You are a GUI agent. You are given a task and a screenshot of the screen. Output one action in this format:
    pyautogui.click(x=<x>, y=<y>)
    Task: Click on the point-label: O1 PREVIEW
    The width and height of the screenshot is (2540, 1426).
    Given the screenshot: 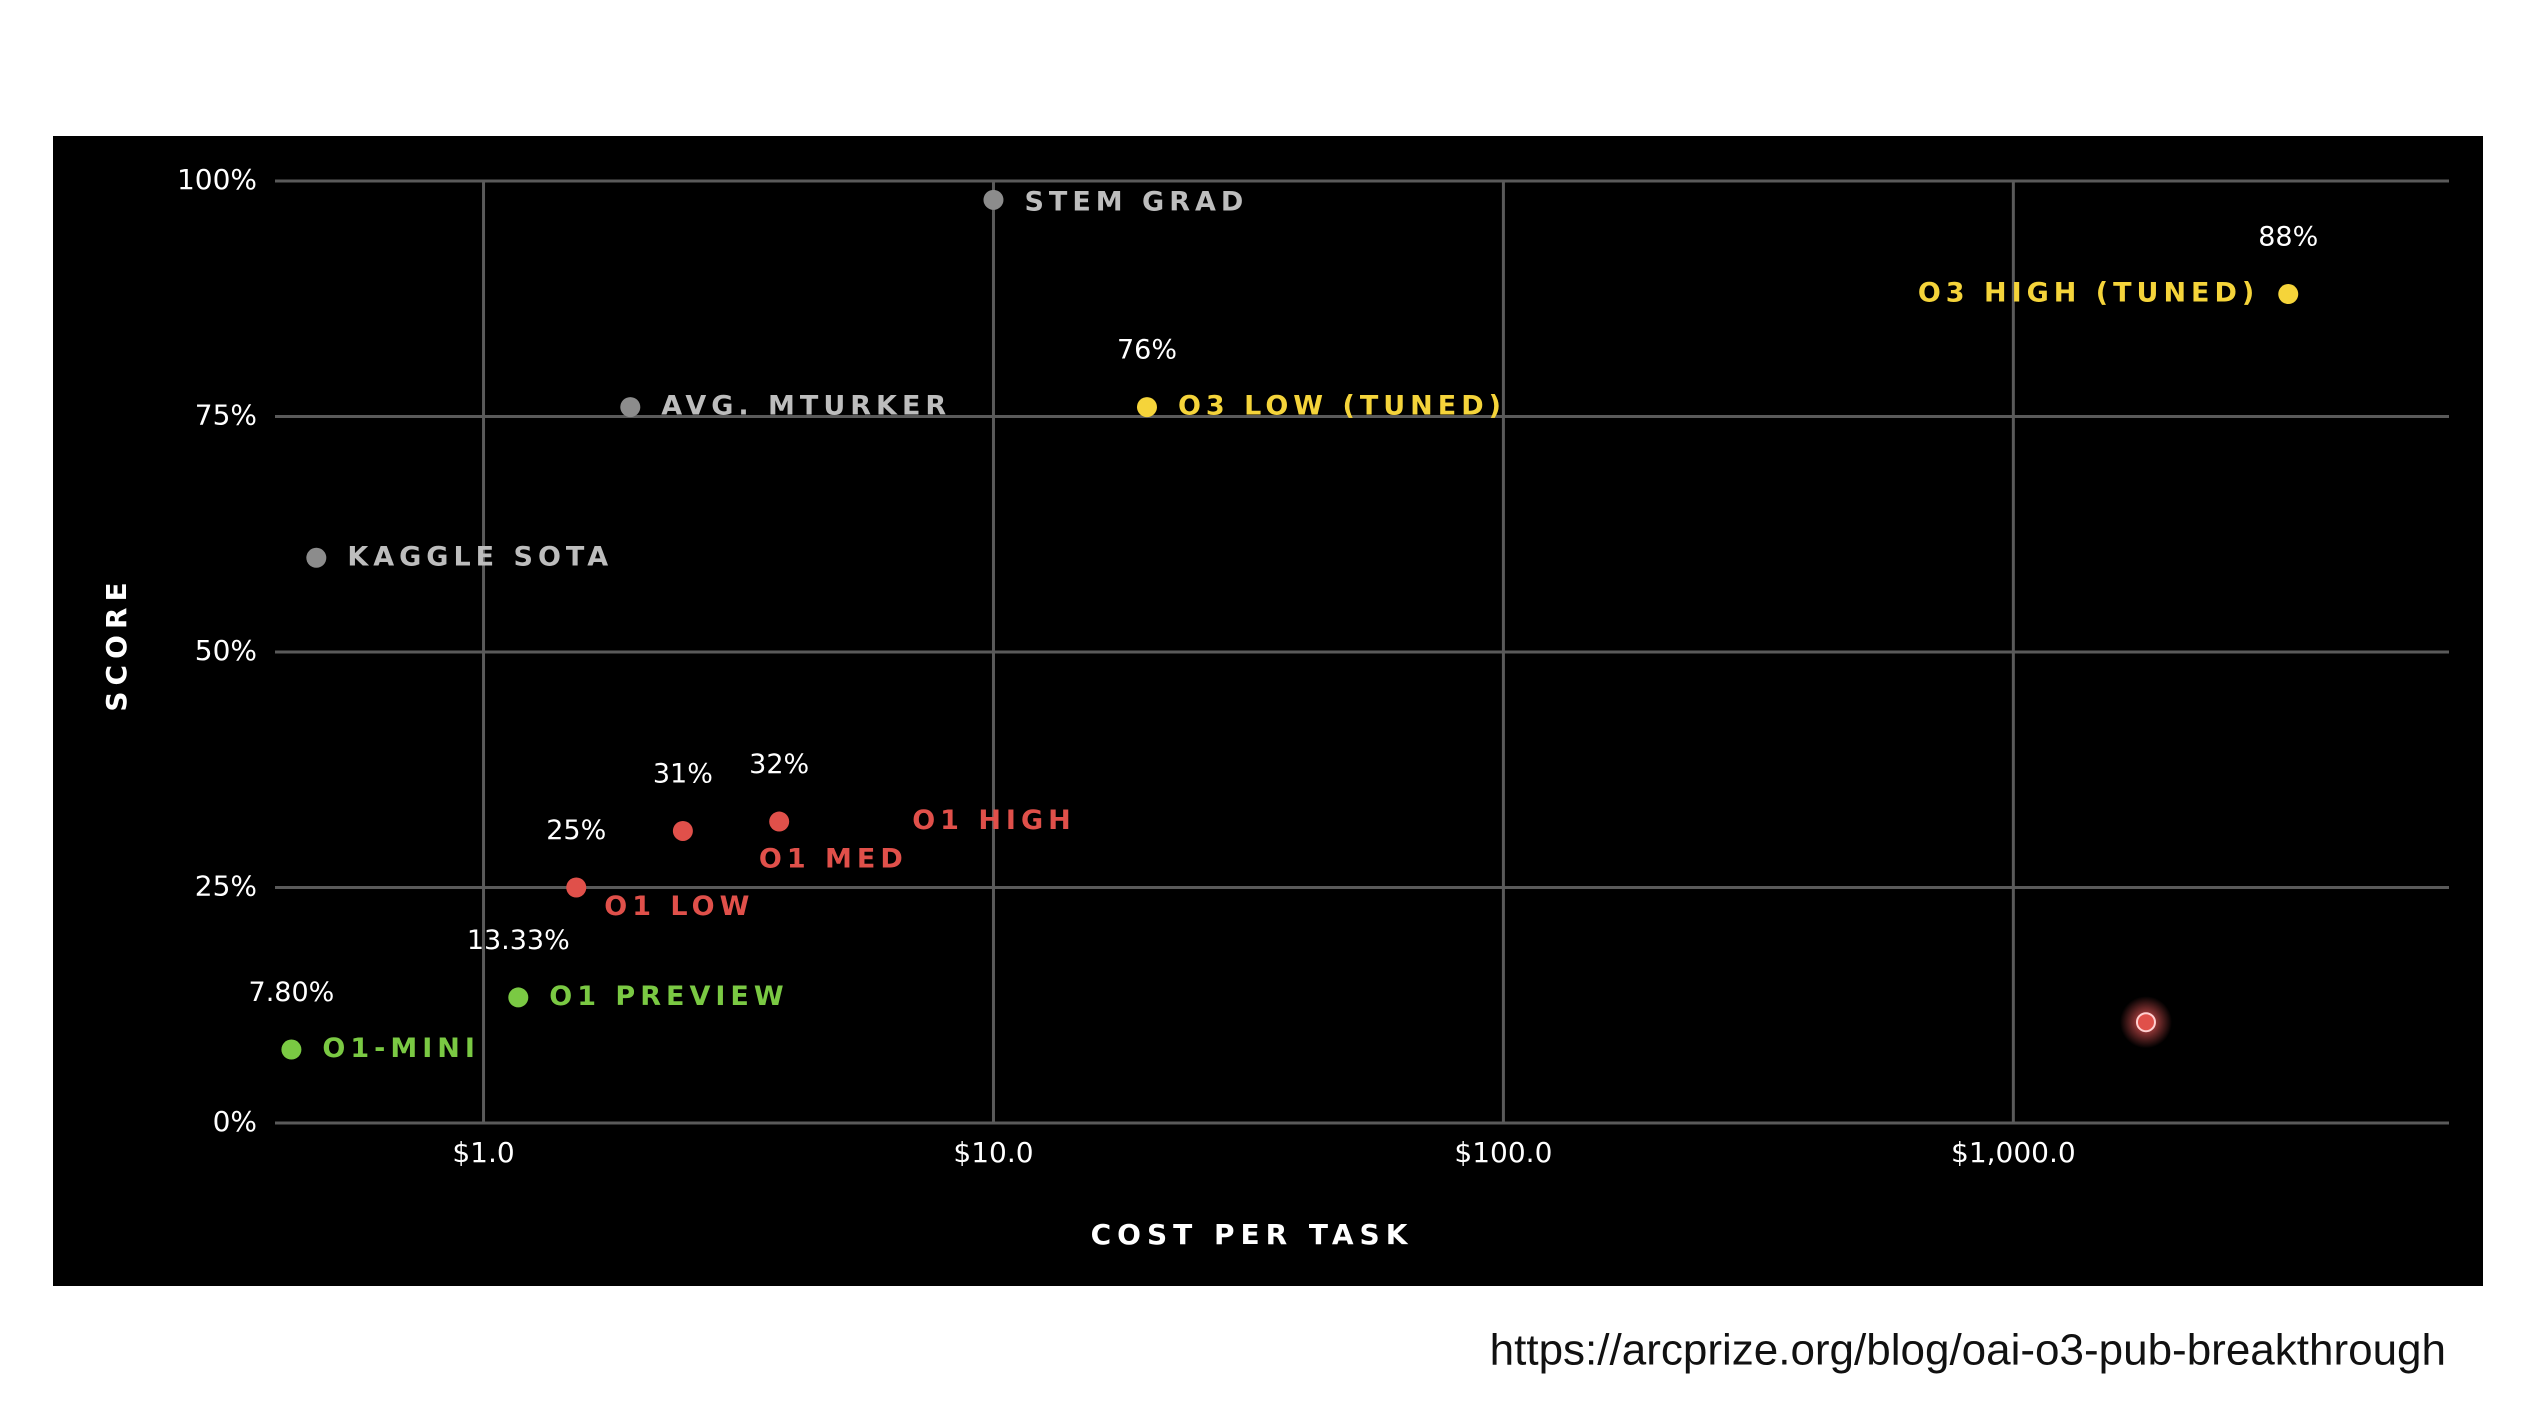 What is the action you would take?
    pyautogui.click(x=668, y=996)
    